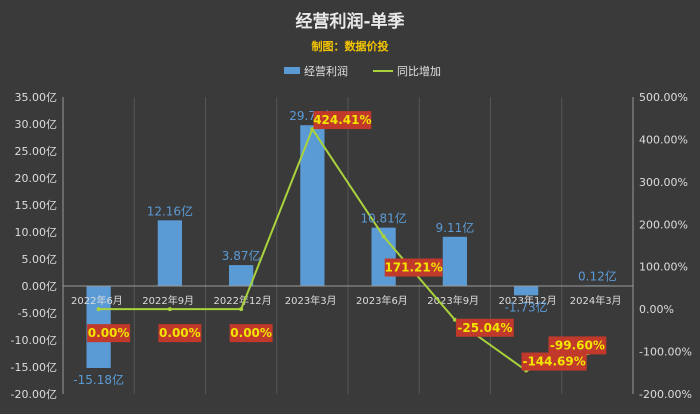  I want to click on legend-bar-swatch, so click(292, 70).